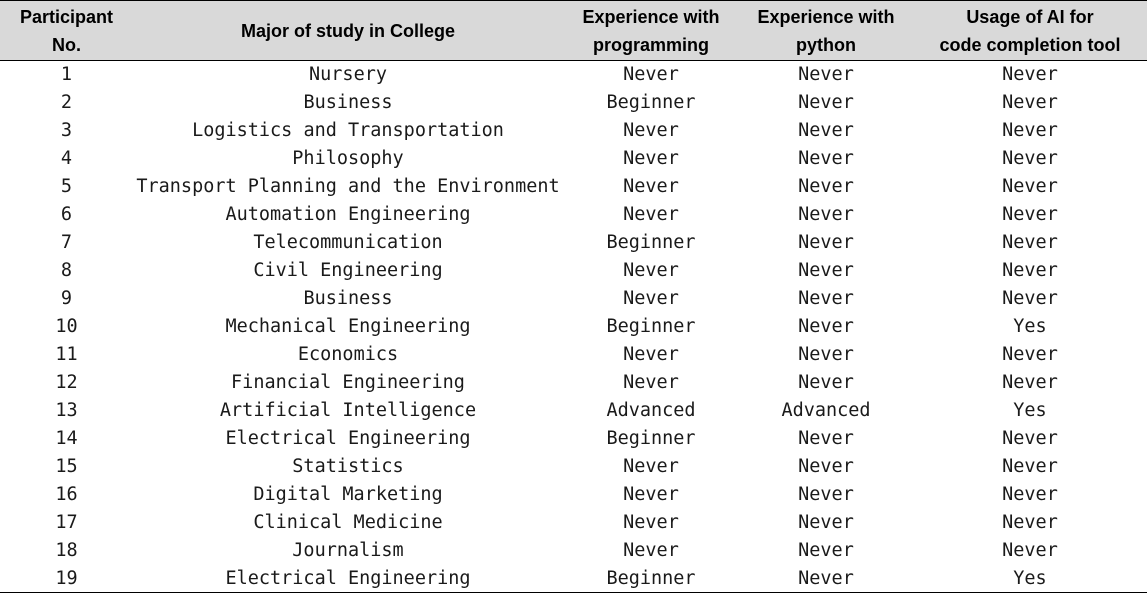 The height and width of the screenshot is (594, 1147). Describe the element at coordinates (1030, 45) in the screenshot. I see `column-header-line: code completion tool` at that location.